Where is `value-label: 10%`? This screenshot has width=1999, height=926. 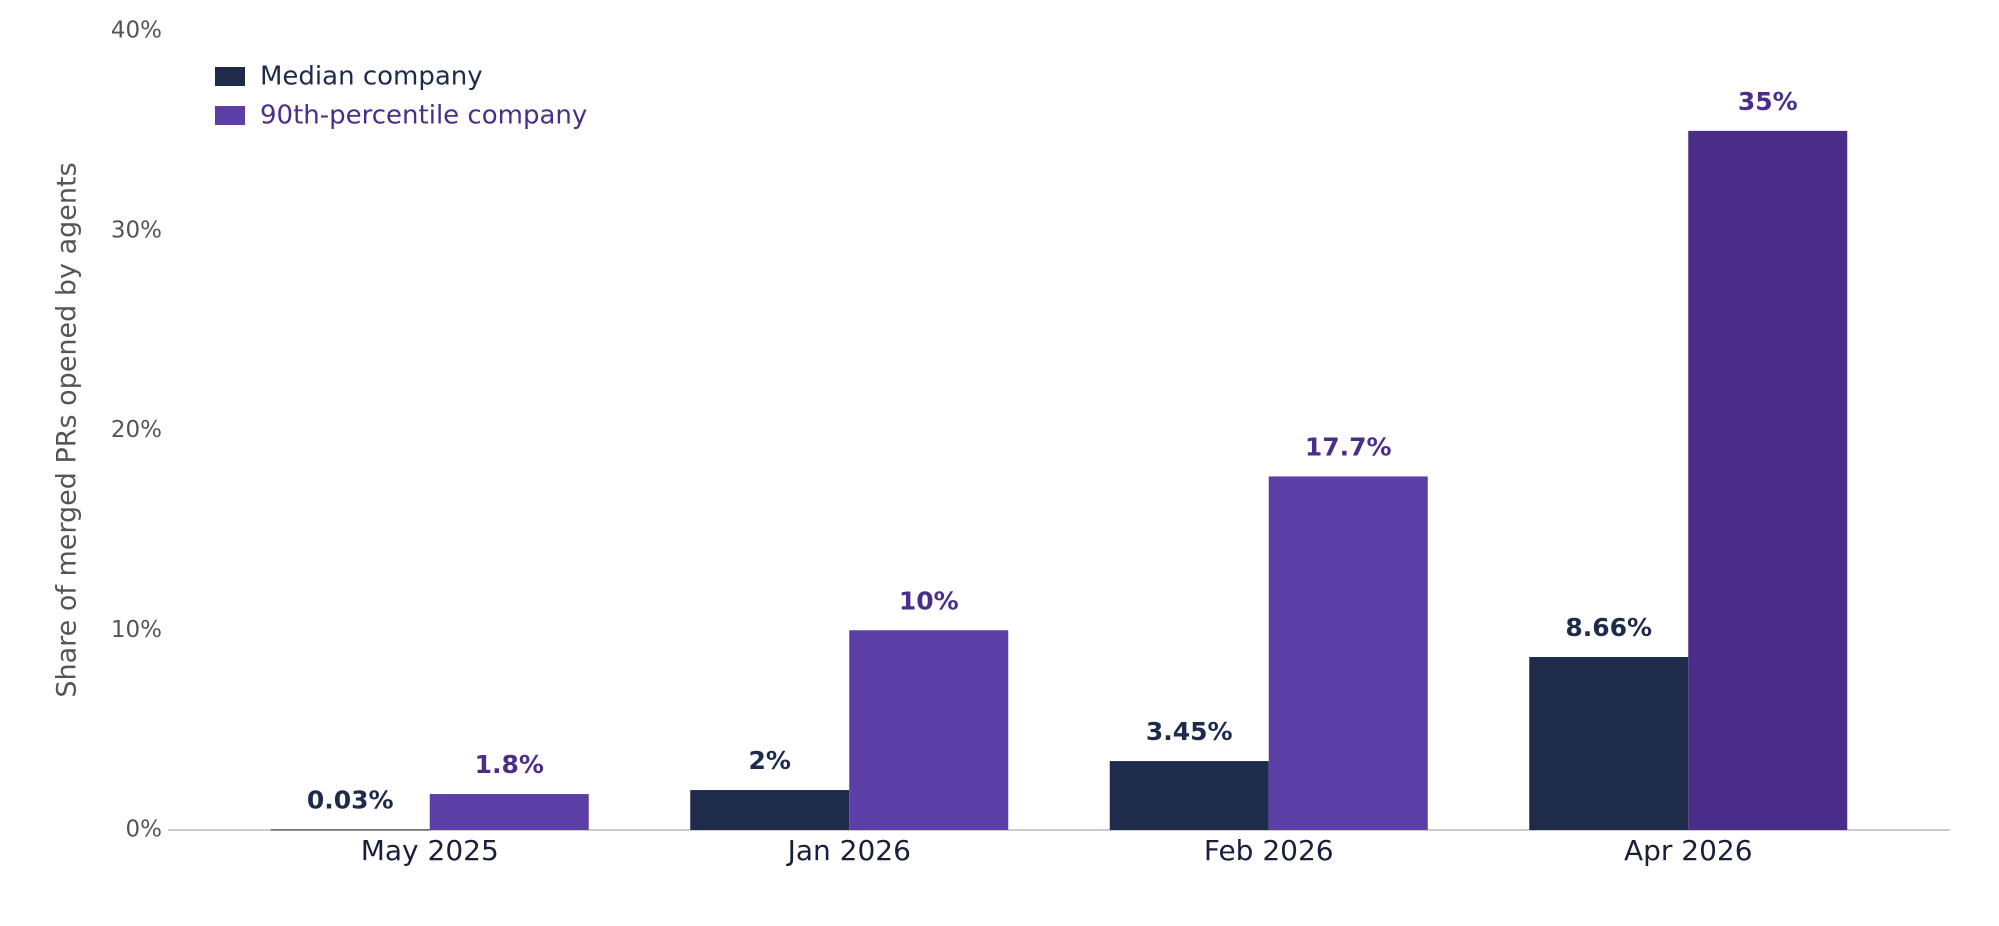
value-label: 10% is located at coordinates (929, 600).